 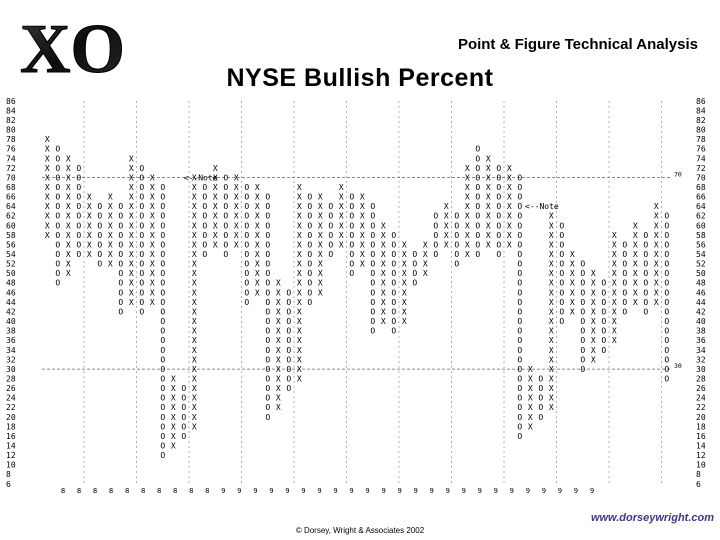 I want to click on year-label-unit: 4, so click(x=379, y=495).